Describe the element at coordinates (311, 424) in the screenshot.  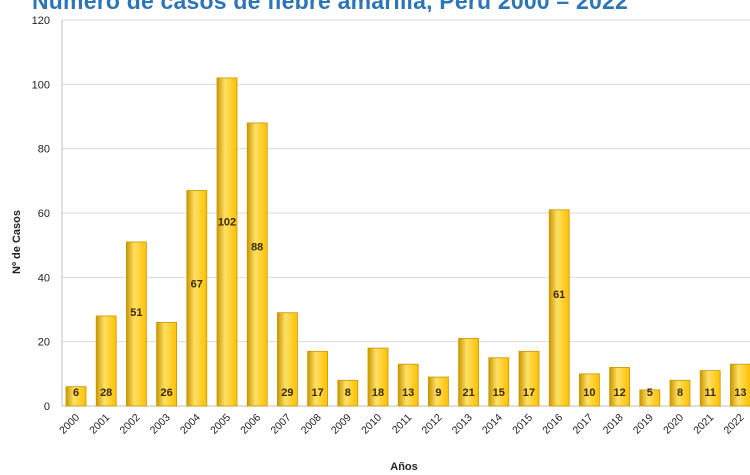
I see `x-tick-label-2008: 2008` at that location.